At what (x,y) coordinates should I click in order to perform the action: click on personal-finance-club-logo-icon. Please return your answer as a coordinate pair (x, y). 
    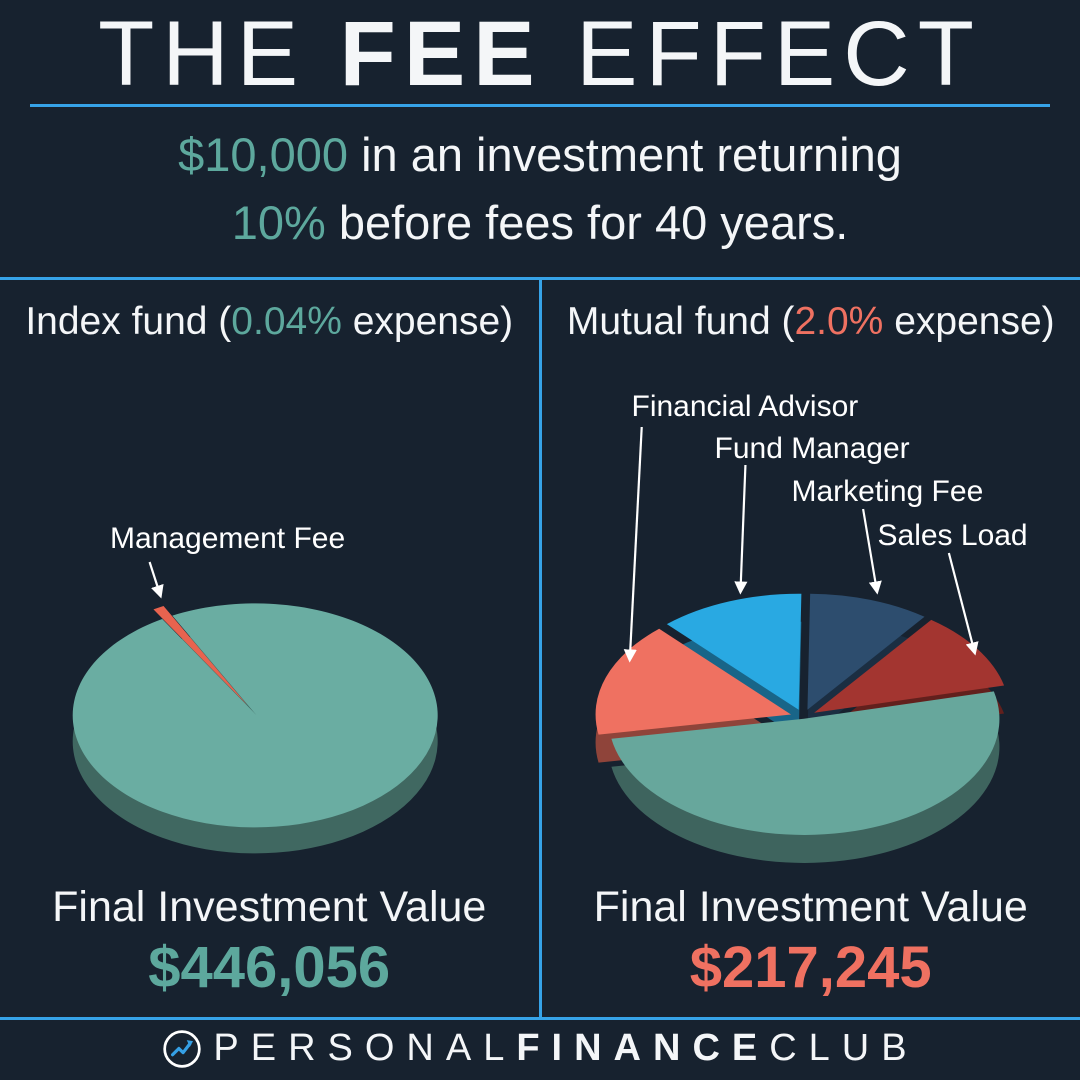
    Looking at the image, I should click on (182, 1048).